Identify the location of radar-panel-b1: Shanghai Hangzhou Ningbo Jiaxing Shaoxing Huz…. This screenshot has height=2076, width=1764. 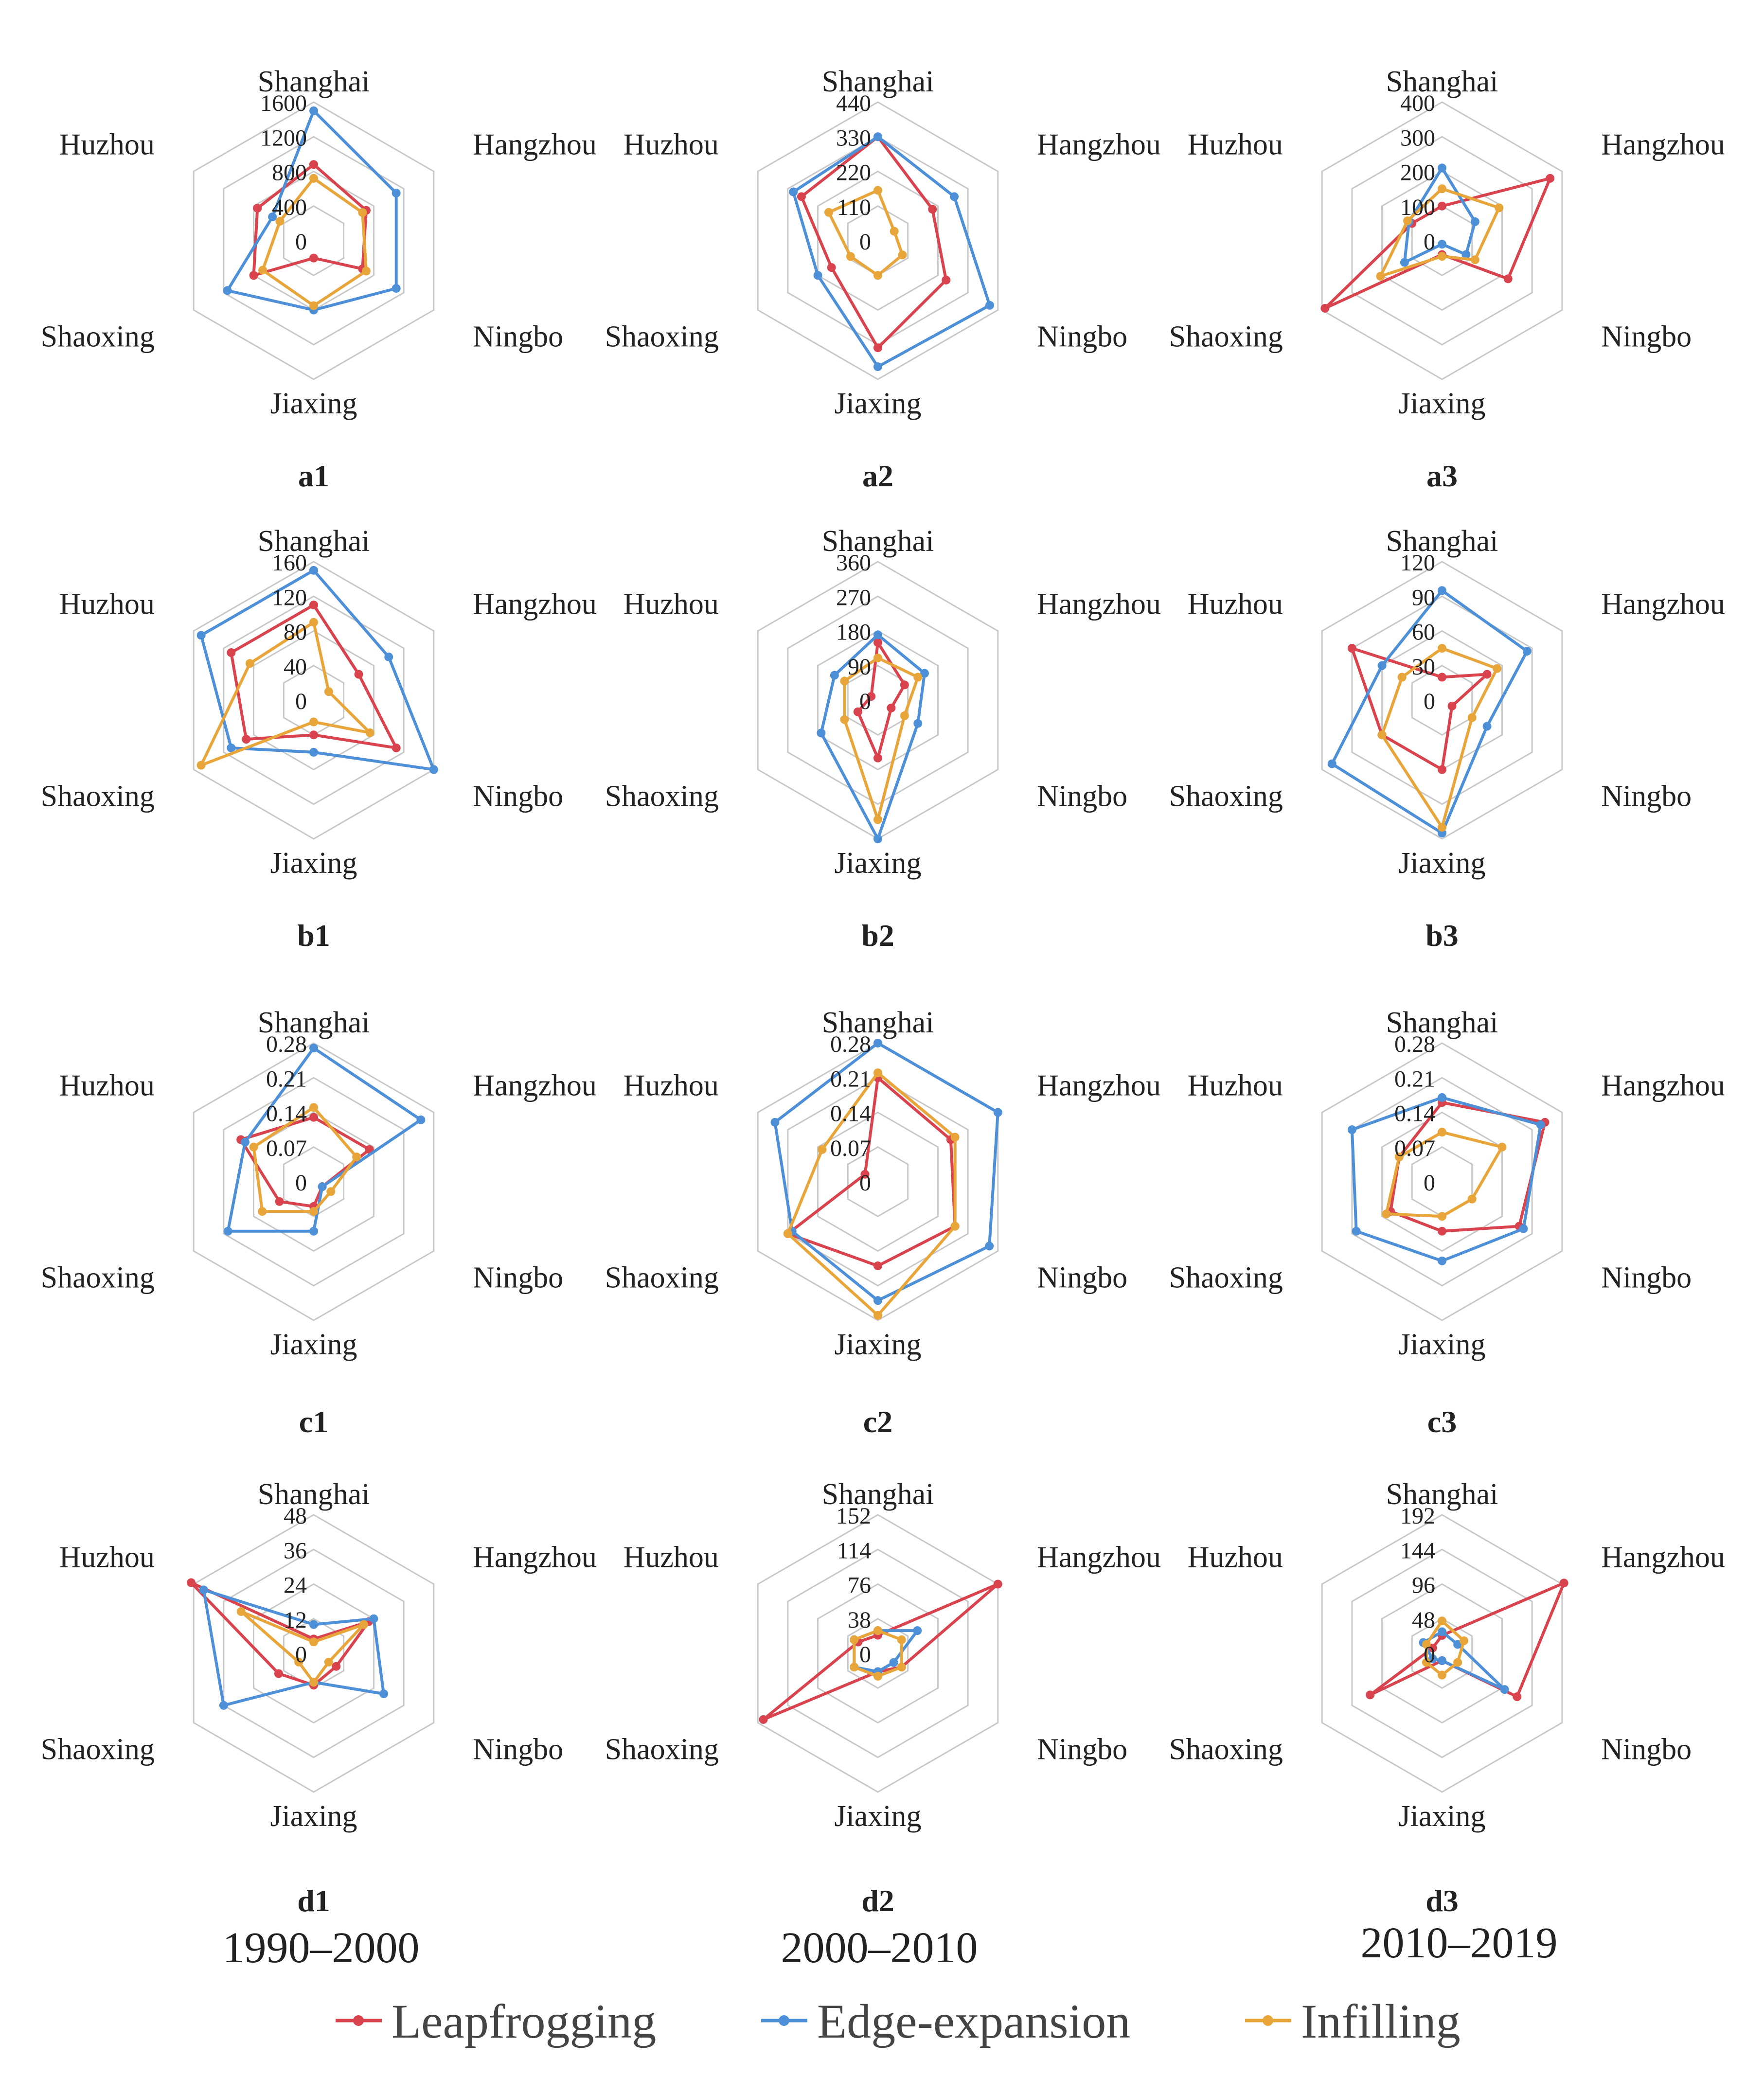
(319, 739).